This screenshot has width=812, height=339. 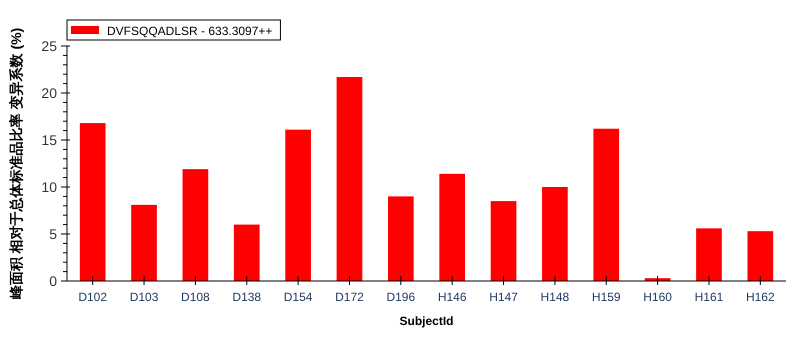 What do you see at coordinates (349, 297) in the screenshot?
I see `x-tick-label: D172` at bounding box center [349, 297].